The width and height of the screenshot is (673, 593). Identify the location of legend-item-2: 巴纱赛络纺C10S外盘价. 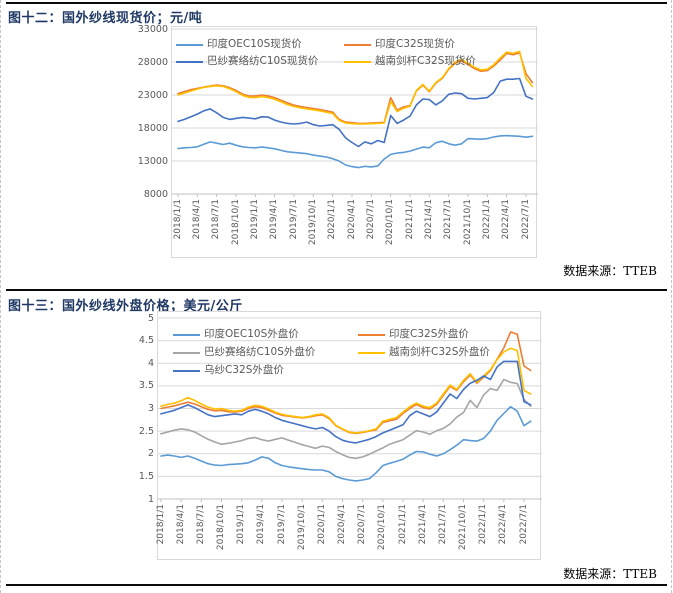
(244, 352).